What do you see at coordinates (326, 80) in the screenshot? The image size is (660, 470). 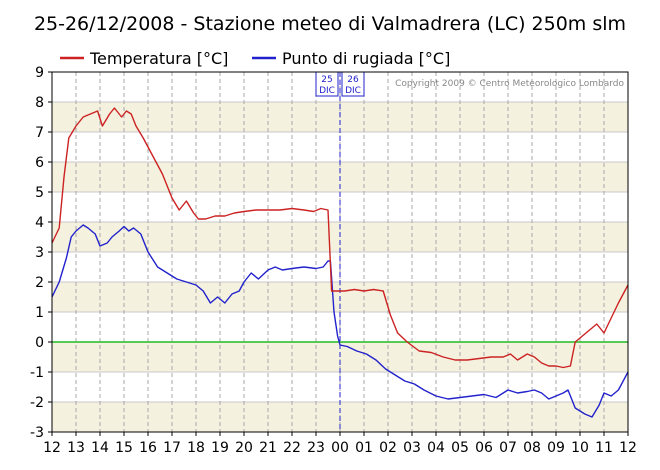 I see `day-label-left-day: 25` at bounding box center [326, 80].